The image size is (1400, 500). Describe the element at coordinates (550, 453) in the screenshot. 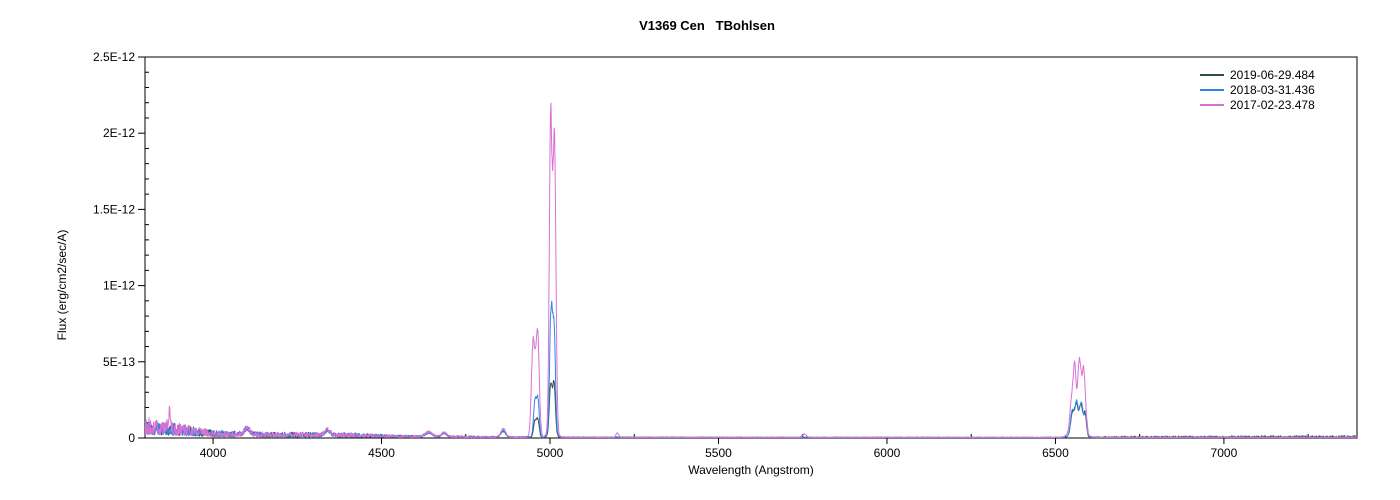

I see `x-tick-label: 5000` at that location.